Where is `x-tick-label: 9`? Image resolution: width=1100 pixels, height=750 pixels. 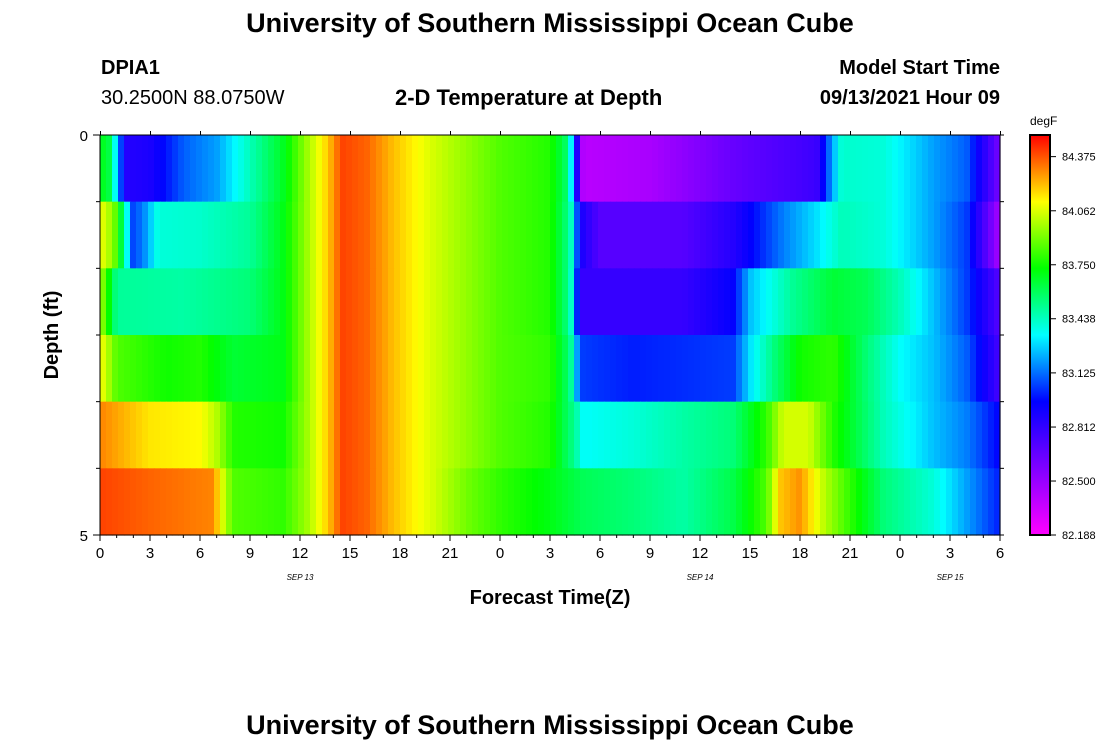 x-tick-label: 9 is located at coordinates (650, 553).